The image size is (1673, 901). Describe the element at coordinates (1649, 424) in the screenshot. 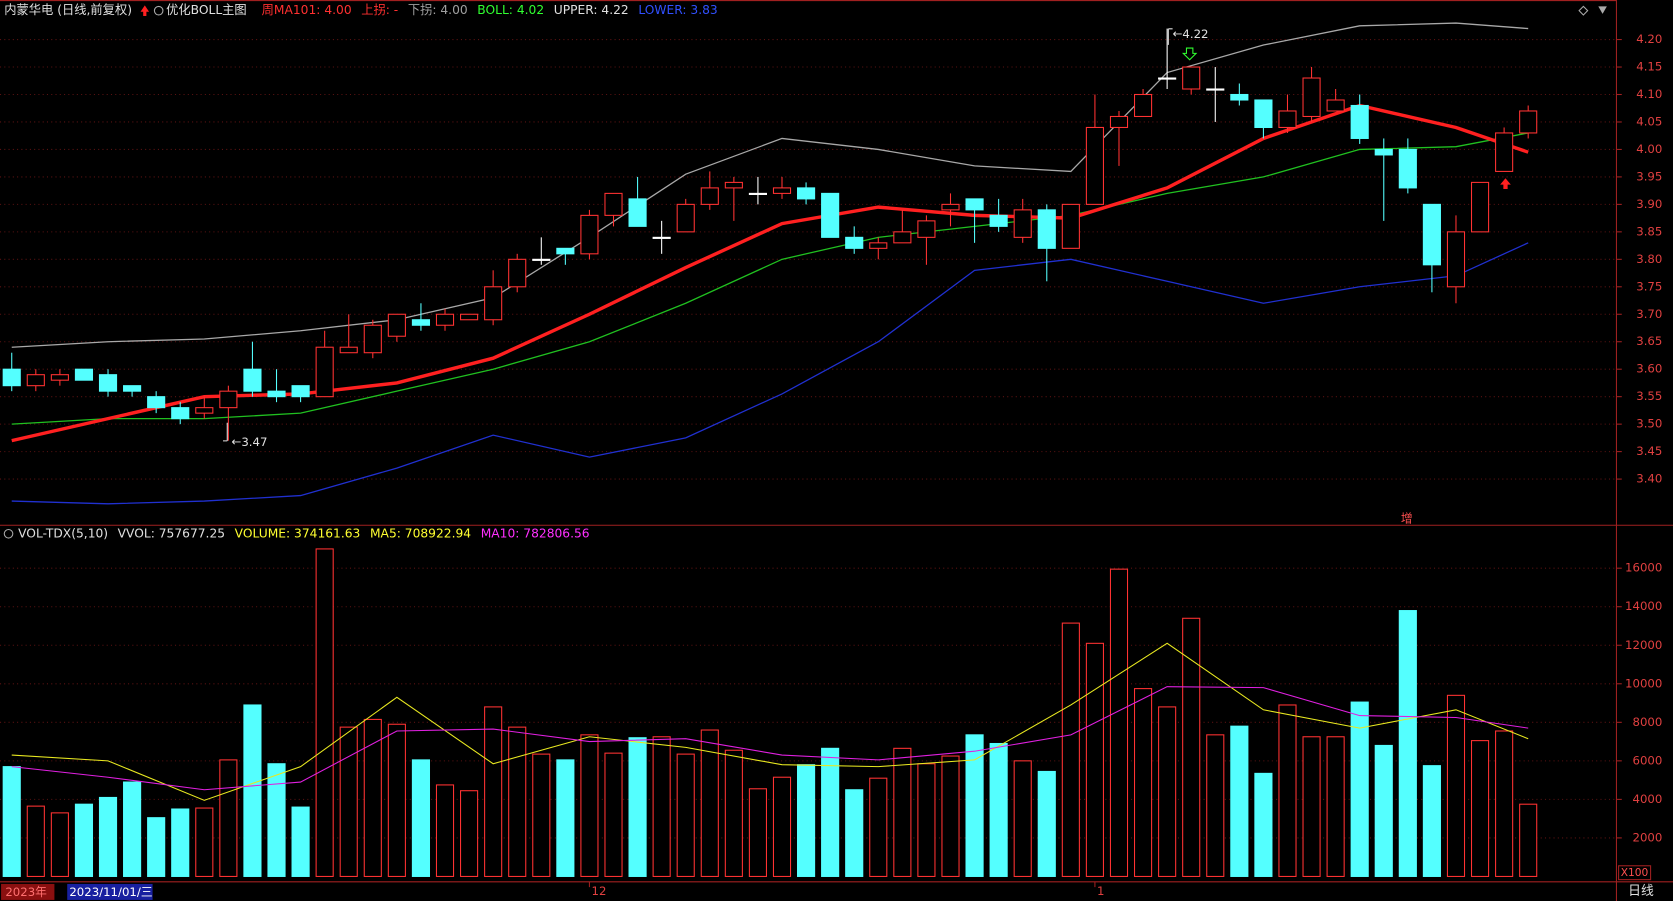

I see `y-tick-label: 3.50` at that location.